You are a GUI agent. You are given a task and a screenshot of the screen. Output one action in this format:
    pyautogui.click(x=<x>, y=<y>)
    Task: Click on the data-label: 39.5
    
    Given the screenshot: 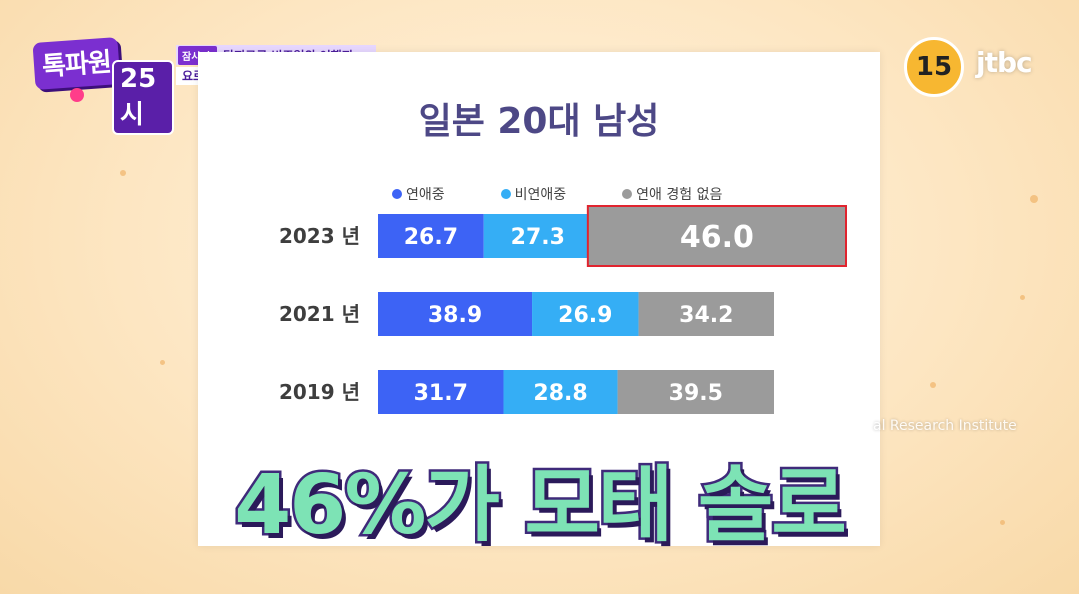 What is the action you would take?
    pyautogui.click(x=696, y=393)
    